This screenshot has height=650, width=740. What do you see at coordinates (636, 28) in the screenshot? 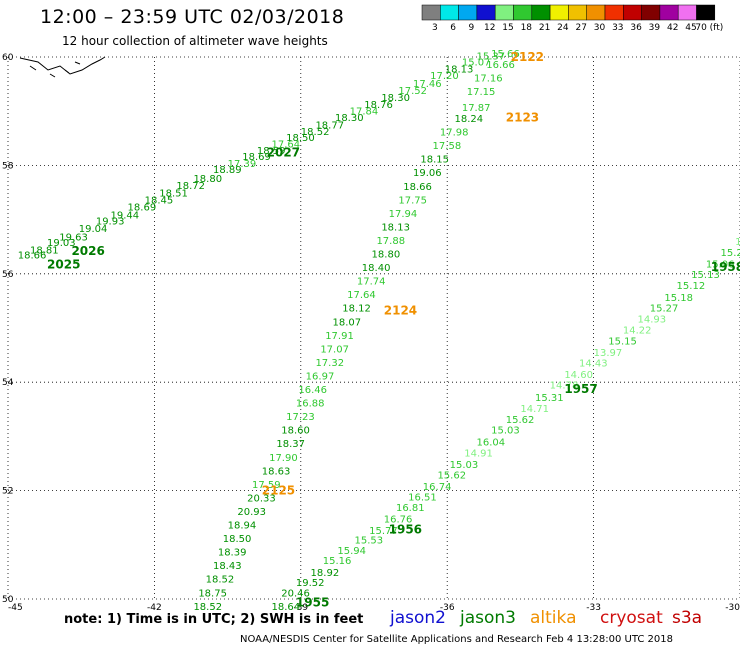
I see `colorbar-label: 36` at bounding box center [636, 28].